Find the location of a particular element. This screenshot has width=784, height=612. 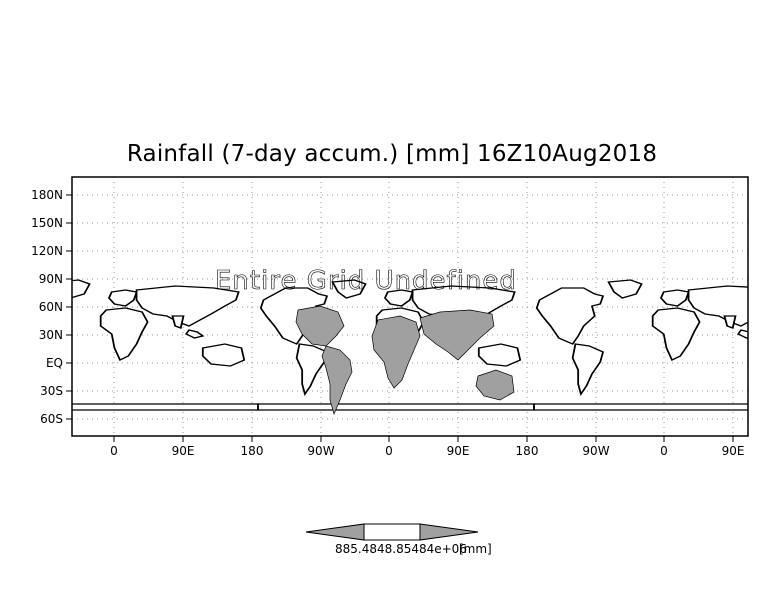

y-label: 90N is located at coordinates (51, 279).